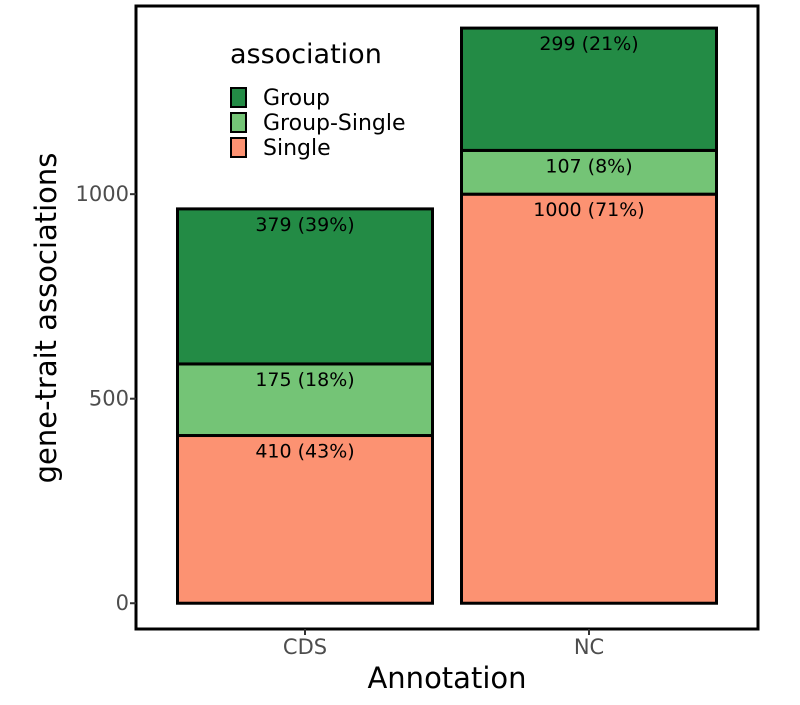 Image resolution: width=800 pixels, height=705 pixels. I want to click on legend-swatch-group, so click(238, 97).